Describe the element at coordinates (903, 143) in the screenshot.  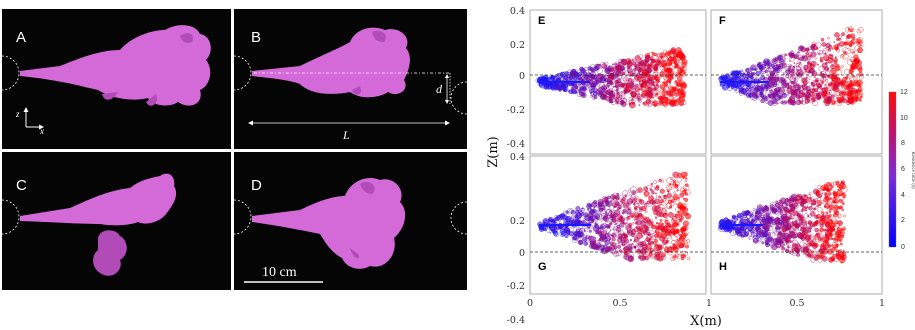
I see `colorbar-tick: 8` at that location.